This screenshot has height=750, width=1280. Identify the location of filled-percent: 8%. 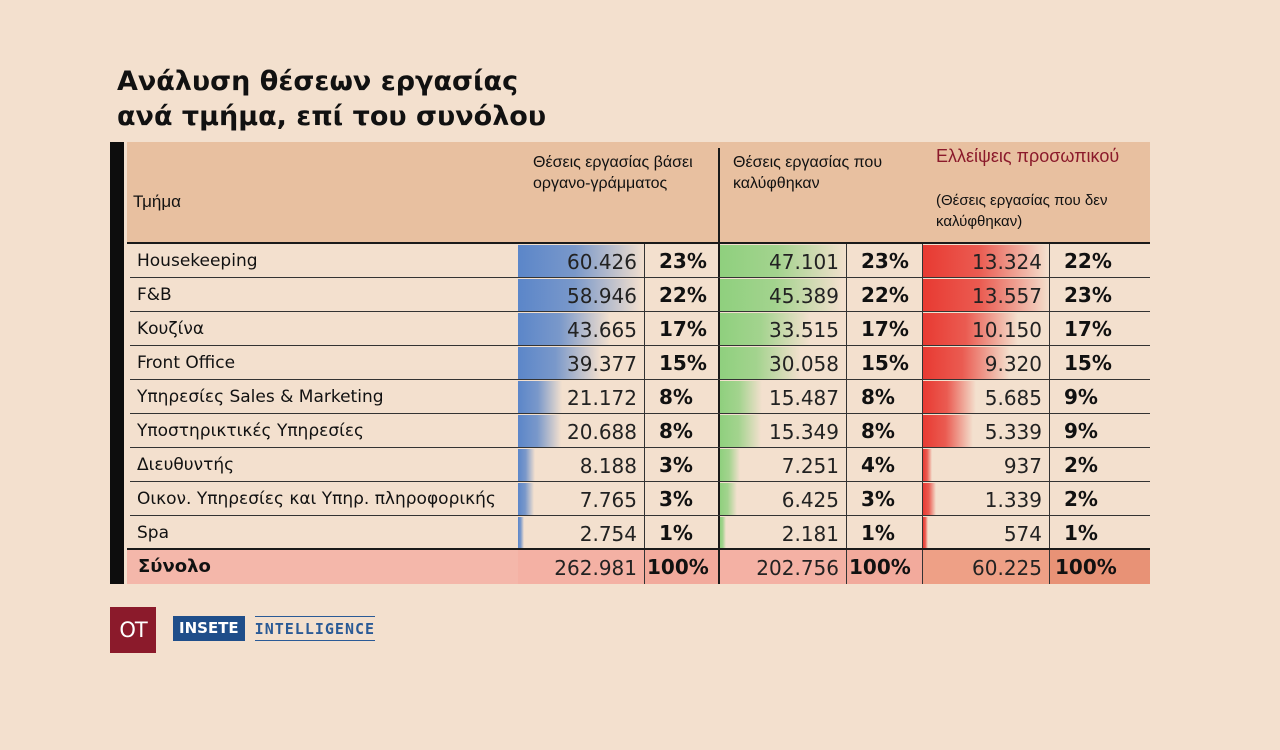
(878, 431).